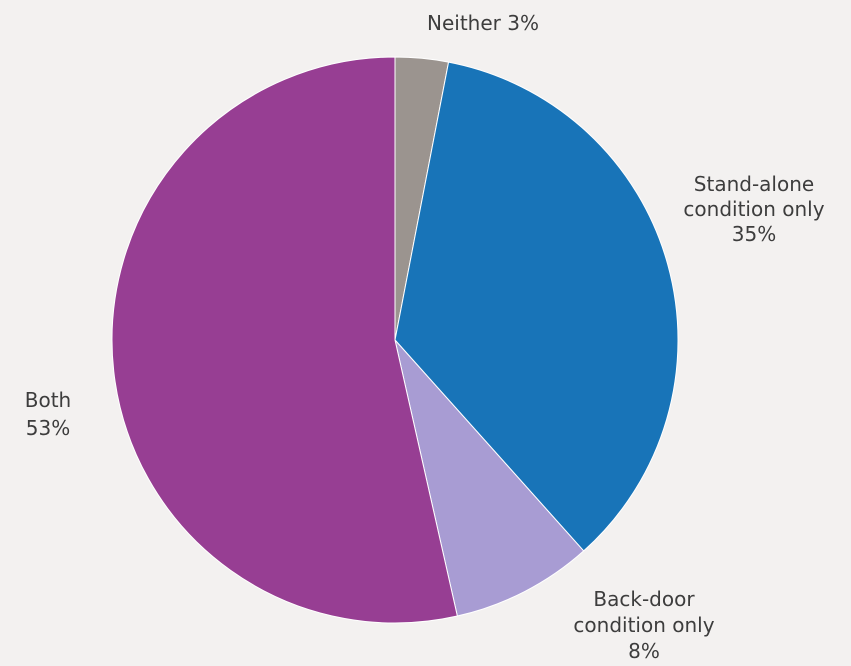 This screenshot has height=666, width=851. What do you see at coordinates (644, 599) in the screenshot?
I see `slice-label-line: Back-door` at bounding box center [644, 599].